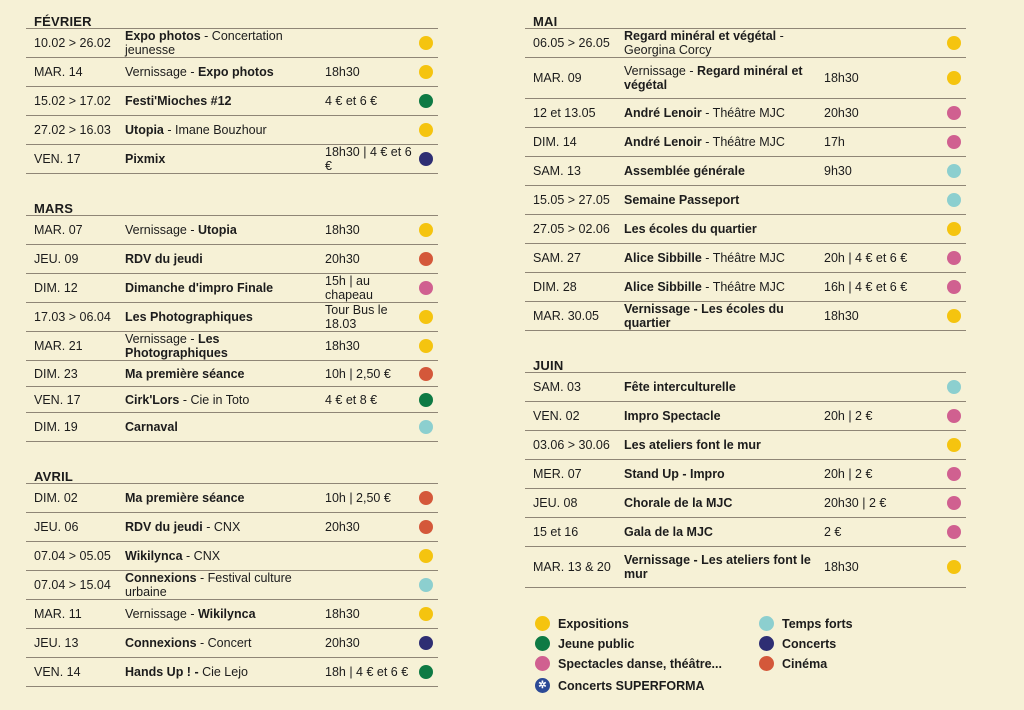 This screenshot has height=710, width=1024. I want to click on event-info: 18h30 | 4 € et 6 €, so click(368, 159).